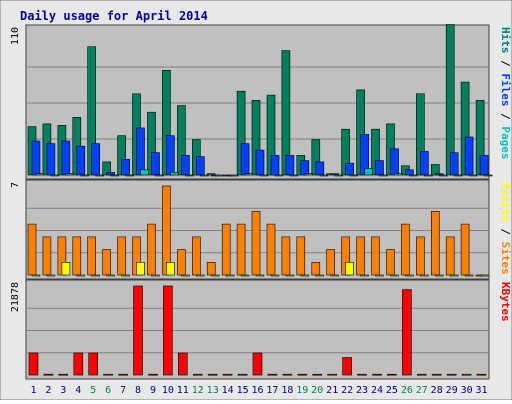 This screenshot has width=512, height=404. What do you see at coordinates (153, 390) in the screenshot?
I see `x-tick-label: 9` at bounding box center [153, 390].